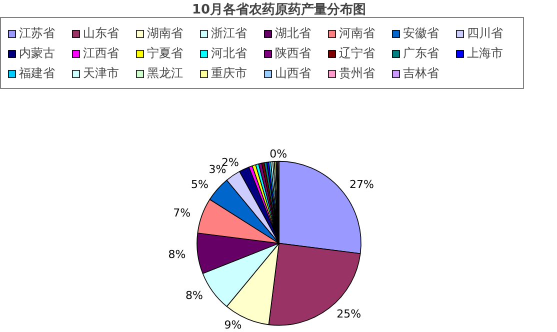  What do you see at coordinates (279, 10) in the screenshot?
I see `chart-title: 10月各省农药原药产量分布图` at bounding box center [279, 10].